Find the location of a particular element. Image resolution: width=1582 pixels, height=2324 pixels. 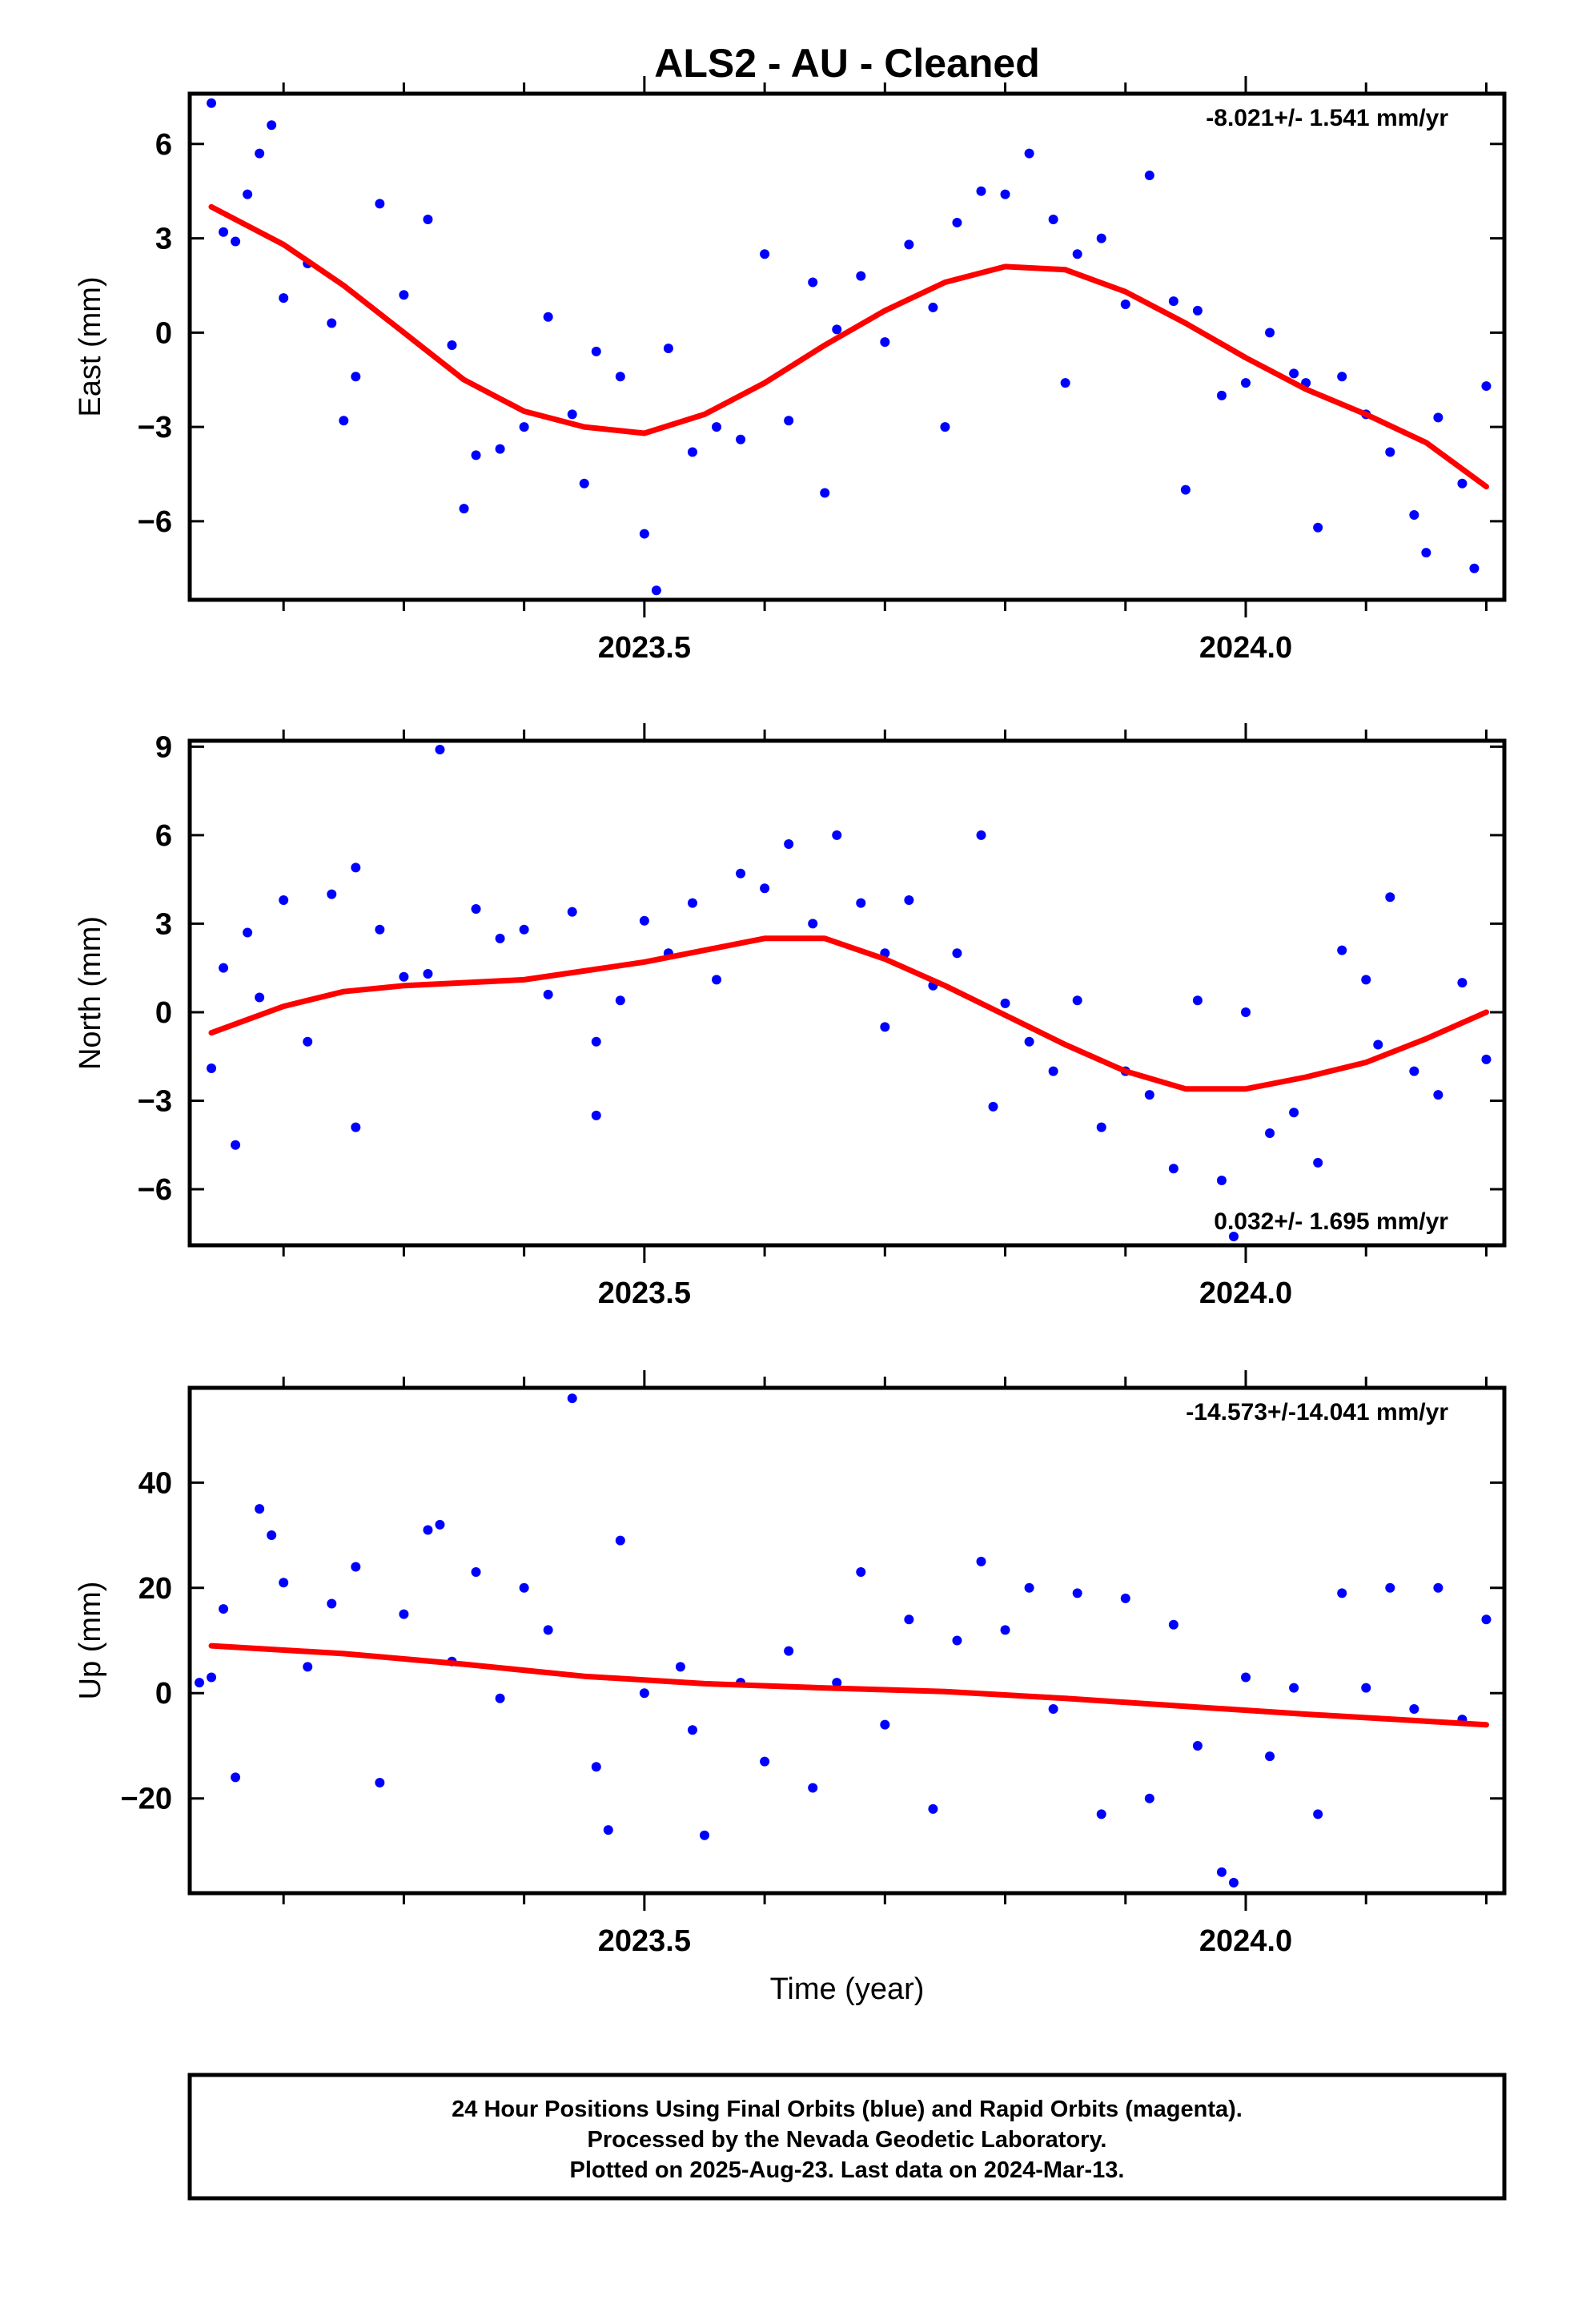

x-axis-label: Time (year) is located at coordinates (847, 1989).